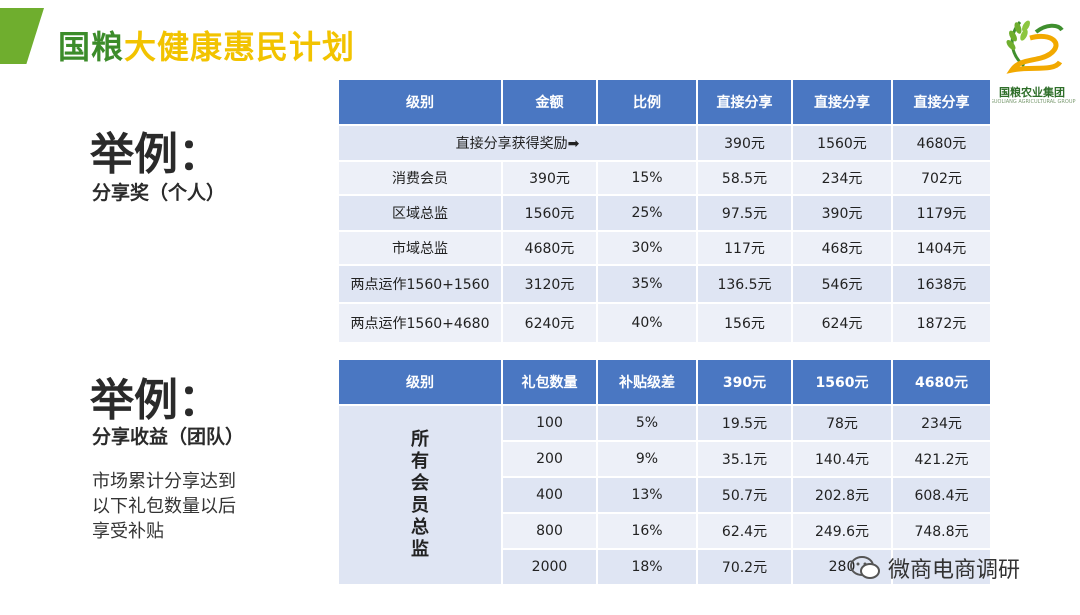 The width and height of the screenshot is (1080, 615). Describe the element at coordinates (744, 178) in the screenshot. I see `table-cell: 58.5元` at that location.